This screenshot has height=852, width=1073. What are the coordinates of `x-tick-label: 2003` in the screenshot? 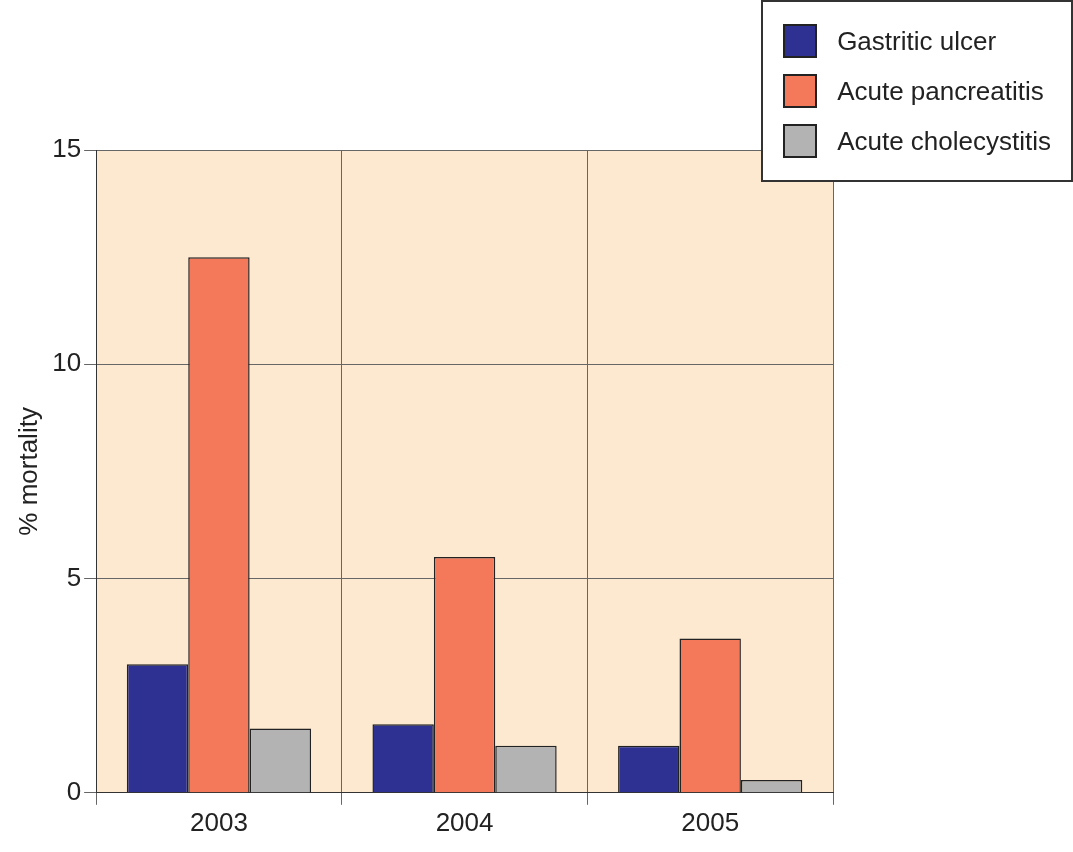 It's located at (219, 821).